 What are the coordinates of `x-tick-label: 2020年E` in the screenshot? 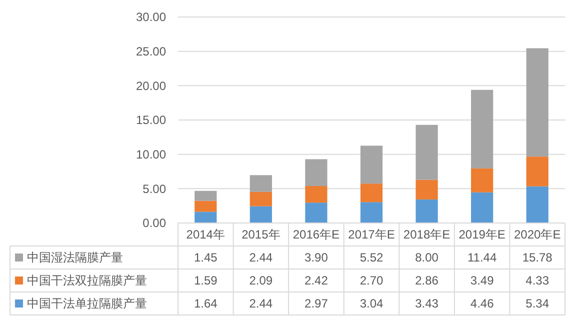 It's located at (537, 235).